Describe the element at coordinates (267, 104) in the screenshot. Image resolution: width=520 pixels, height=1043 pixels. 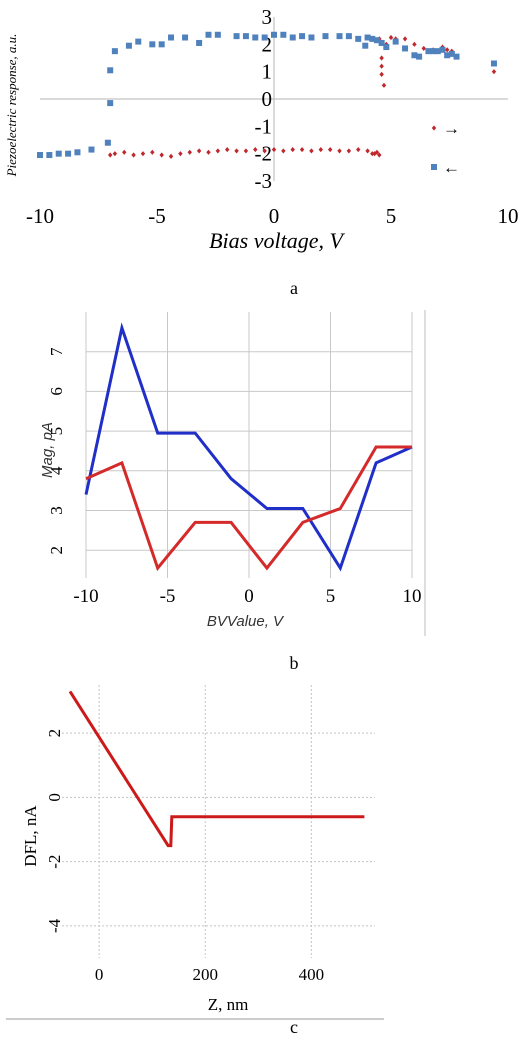
I see `chart-a-marks: →←` at that location.